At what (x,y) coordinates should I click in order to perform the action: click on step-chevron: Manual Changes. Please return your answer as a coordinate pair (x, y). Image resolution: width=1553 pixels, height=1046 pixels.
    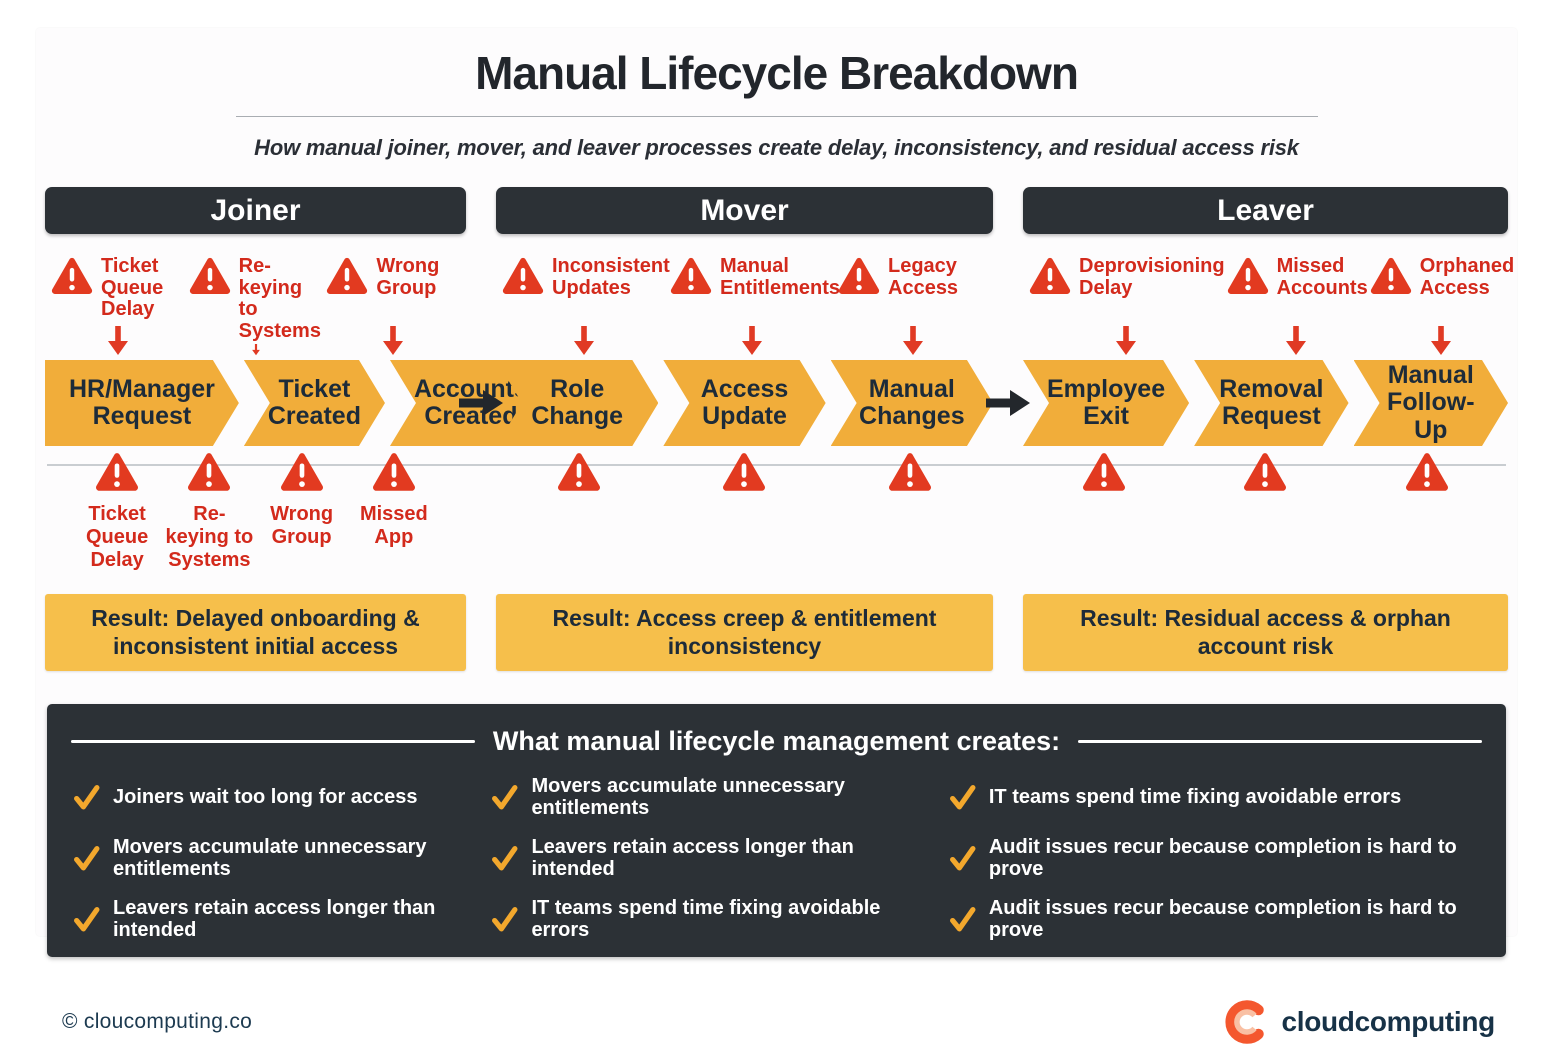
    Looking at the image, I should click on (912, 403).